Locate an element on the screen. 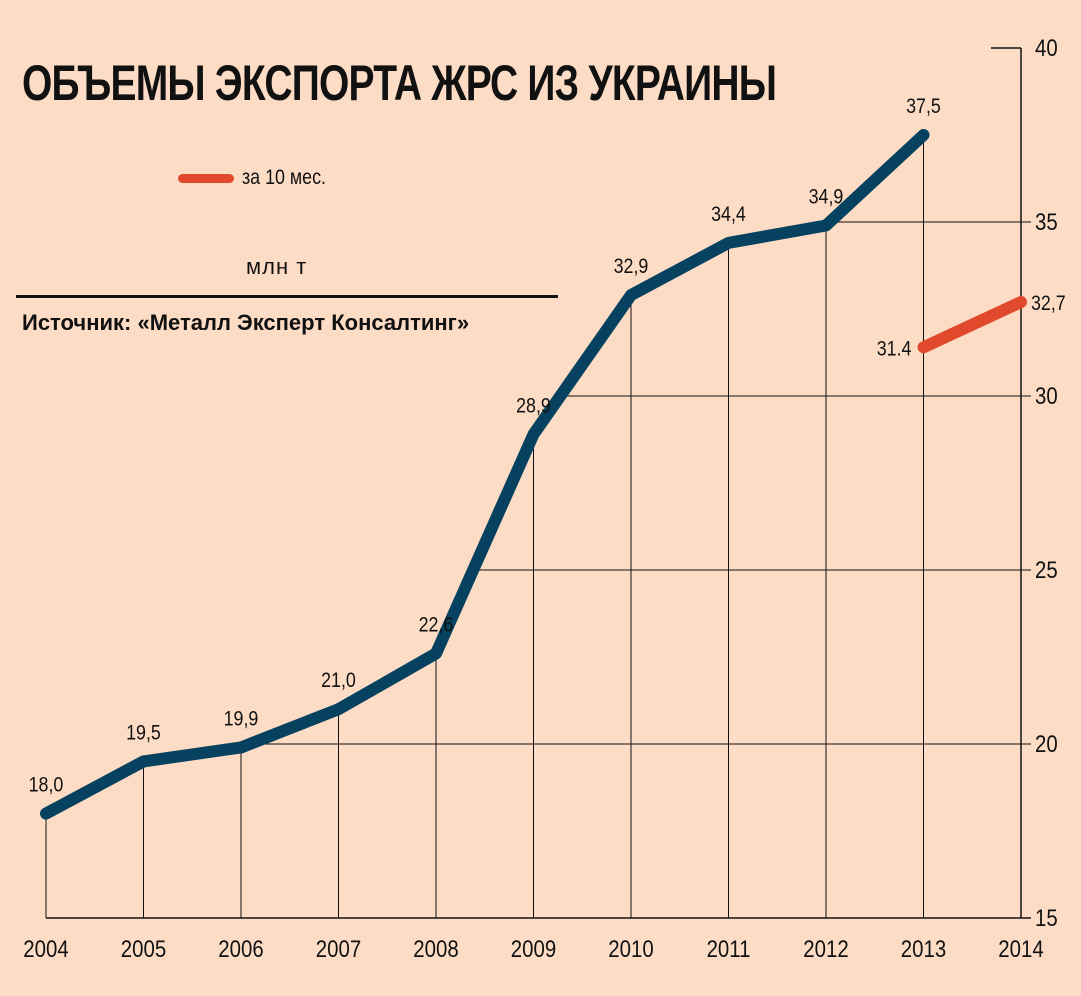  y-tick-label-30: 30 is located at coordinates (1046, 395).